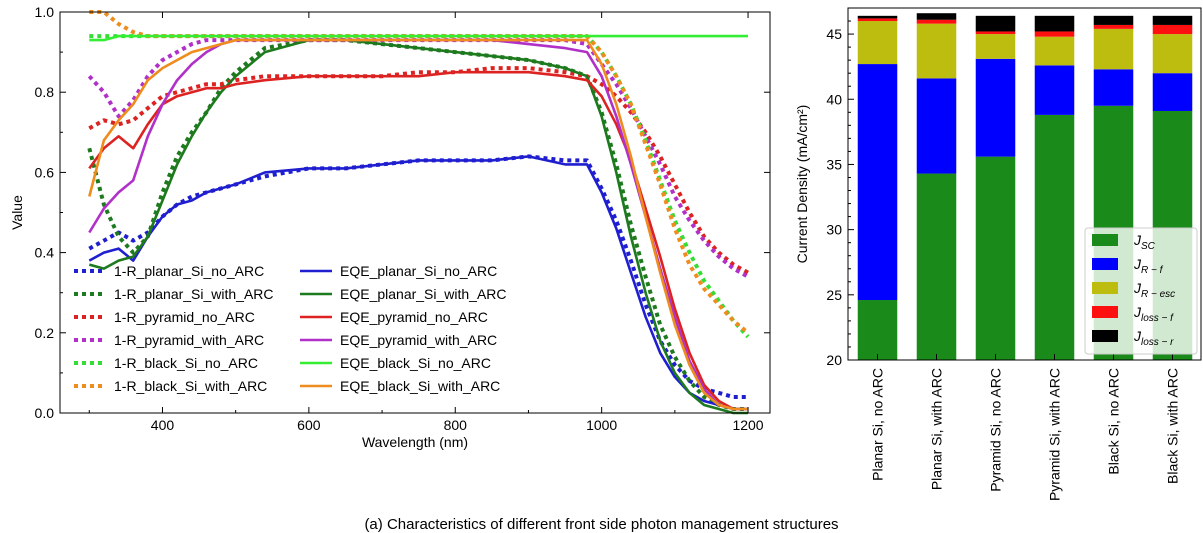  I want to click on legend-label-1-R_pyramid_no_ARC: 1-R_pyramid_no_ARC, so click(184, 317).